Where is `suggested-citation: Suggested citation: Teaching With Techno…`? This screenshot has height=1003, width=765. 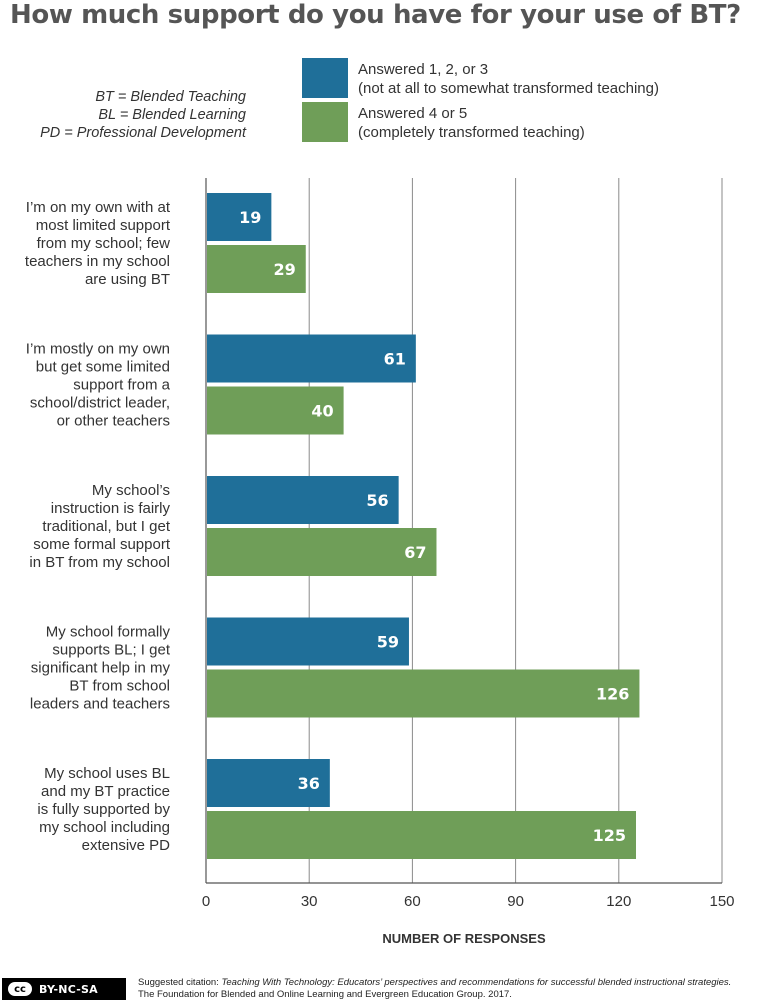
suggested-citation: Suggested citation: Teaching With Techno… is located at coordinates (450, 989).